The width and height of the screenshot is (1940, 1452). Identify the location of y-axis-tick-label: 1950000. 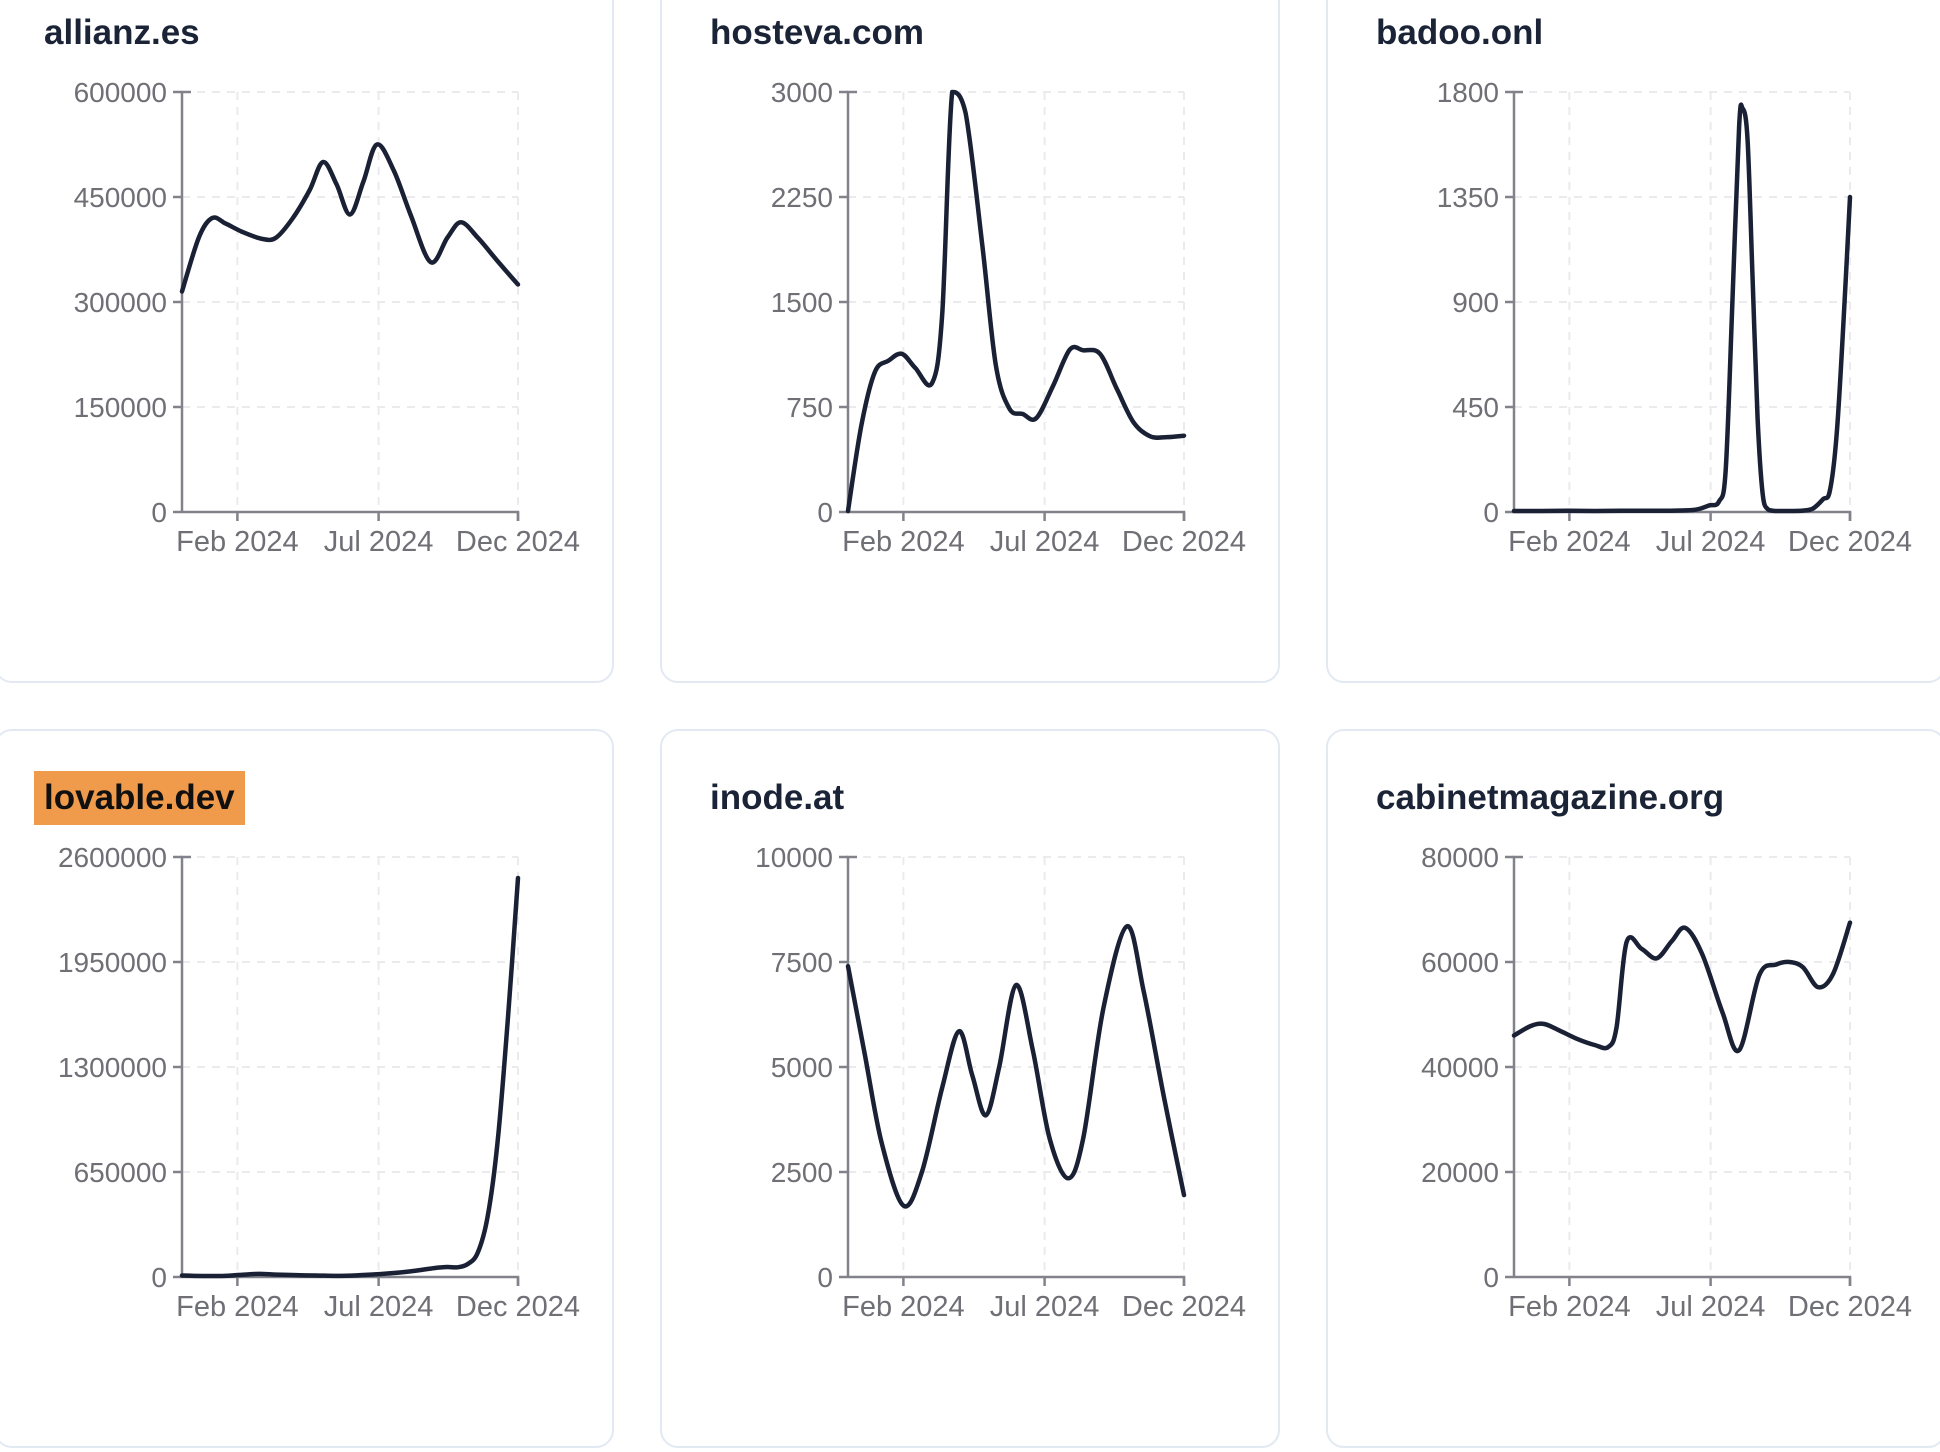
(112, 962).